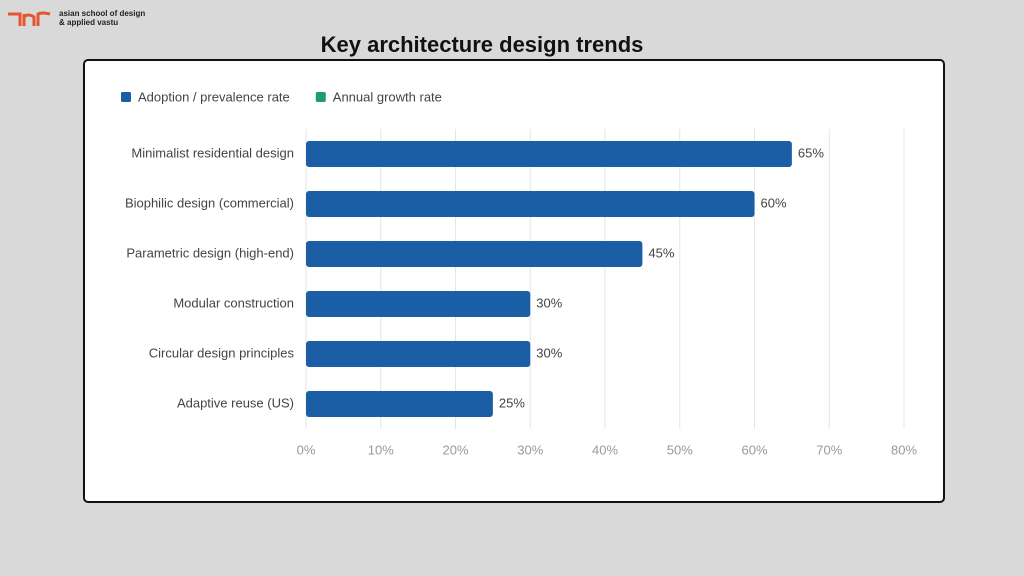 Image resolution: width=1024 pixels, height=576 pixels. What do you see at coordinates (387, 96) in the screenshot?
I see `legend-label: Annual growth rate` at bounding box center [387, 96].